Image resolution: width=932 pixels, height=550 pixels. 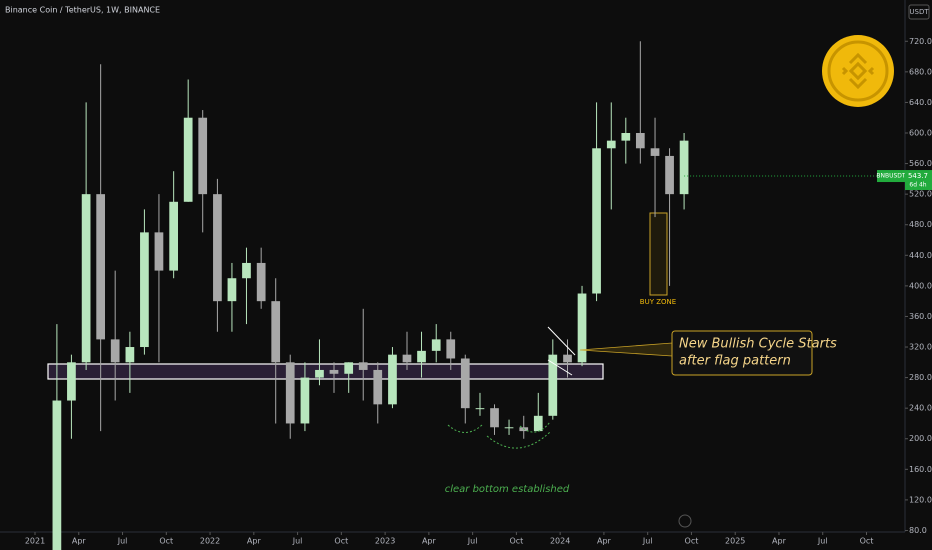 What do you see at coordinates (918, 176) in the screenshot?
I see `last-price-value: 543.7` at bounding box center [918, 176].